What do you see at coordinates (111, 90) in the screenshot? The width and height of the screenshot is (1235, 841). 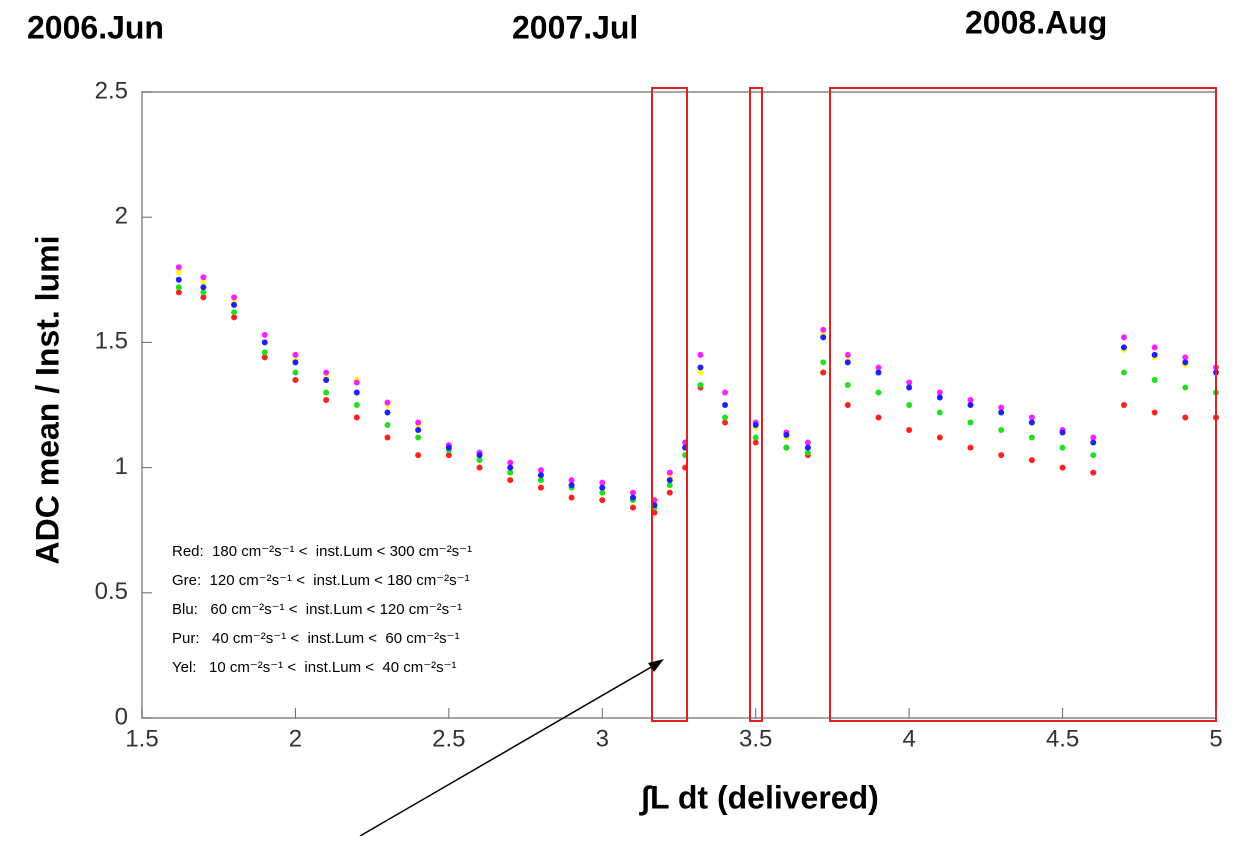 I see `y-tick-label: 2.5` at bounding box center [111, 90].